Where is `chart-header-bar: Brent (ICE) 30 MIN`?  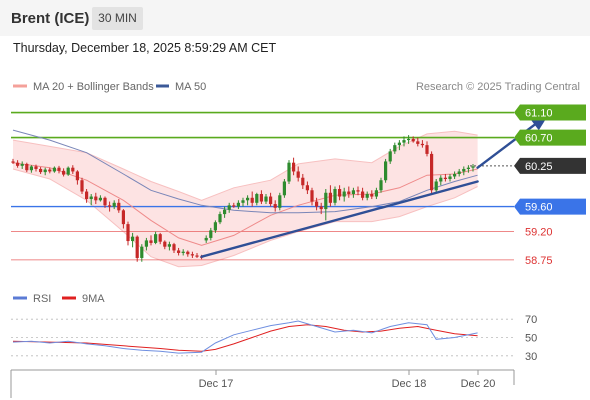
chart-header-bar: Brent (ICE) 30 MIN is located at coordinates (295, 18).